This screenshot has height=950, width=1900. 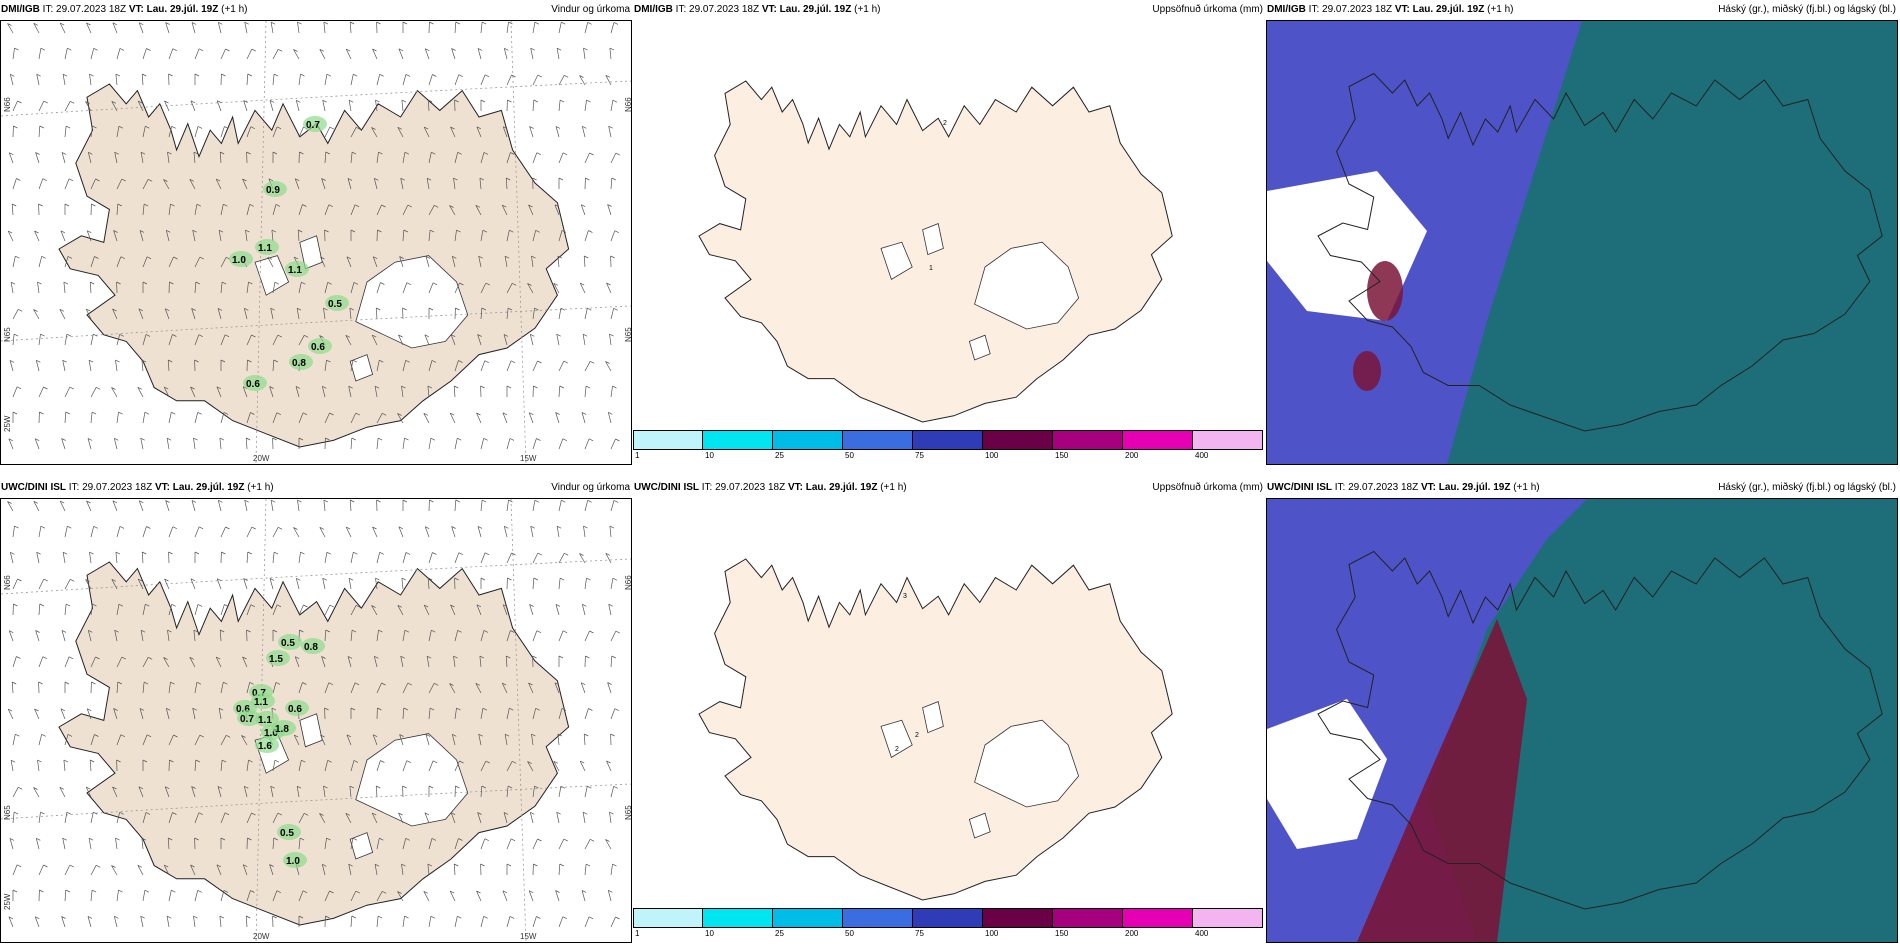 I want to click on glacier, so click(x=311, y=730).